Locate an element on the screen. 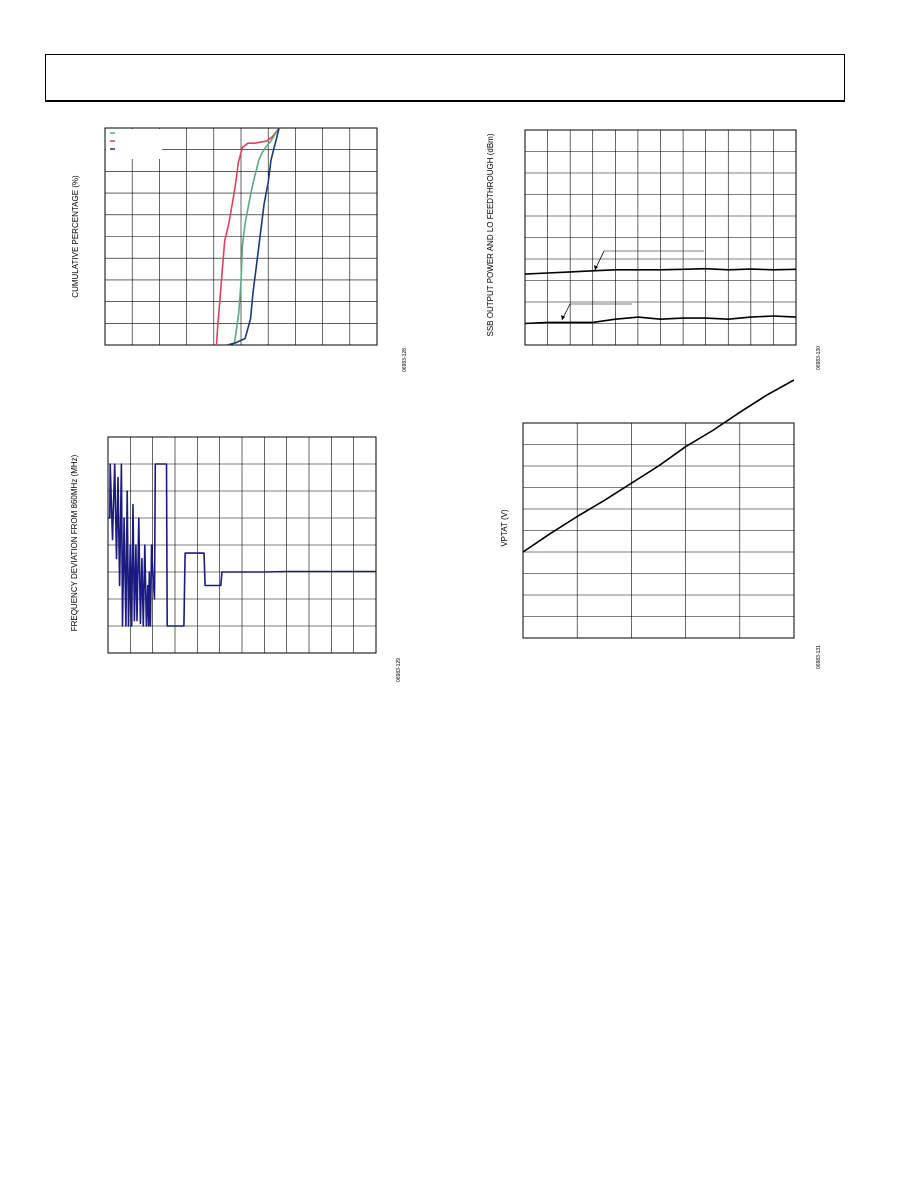 The height and width of the screenshot is (1188, 918). legend-box is located at coordinates (134, 144).